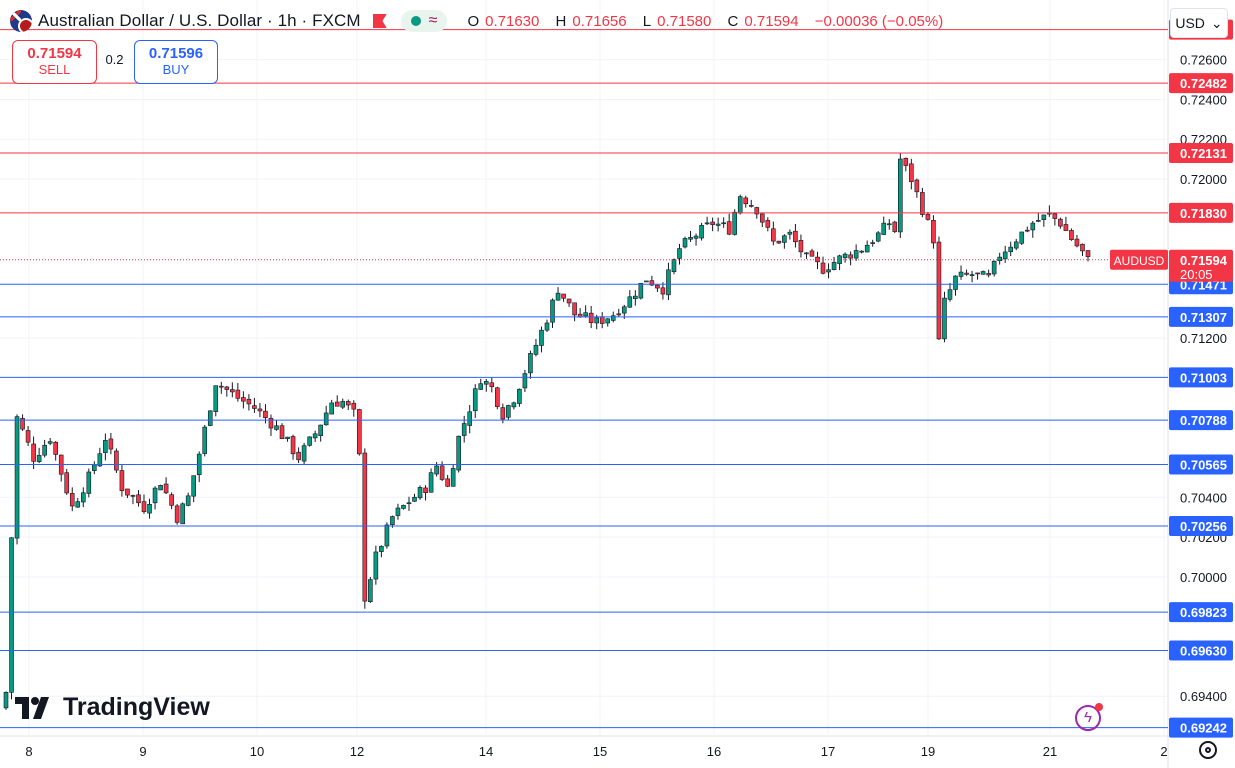 The width and height of the screenshot is (1235, 768). Describe the element at coordinates (379, 21) in the screenshot. I see `flag-marker-icon` at that location.